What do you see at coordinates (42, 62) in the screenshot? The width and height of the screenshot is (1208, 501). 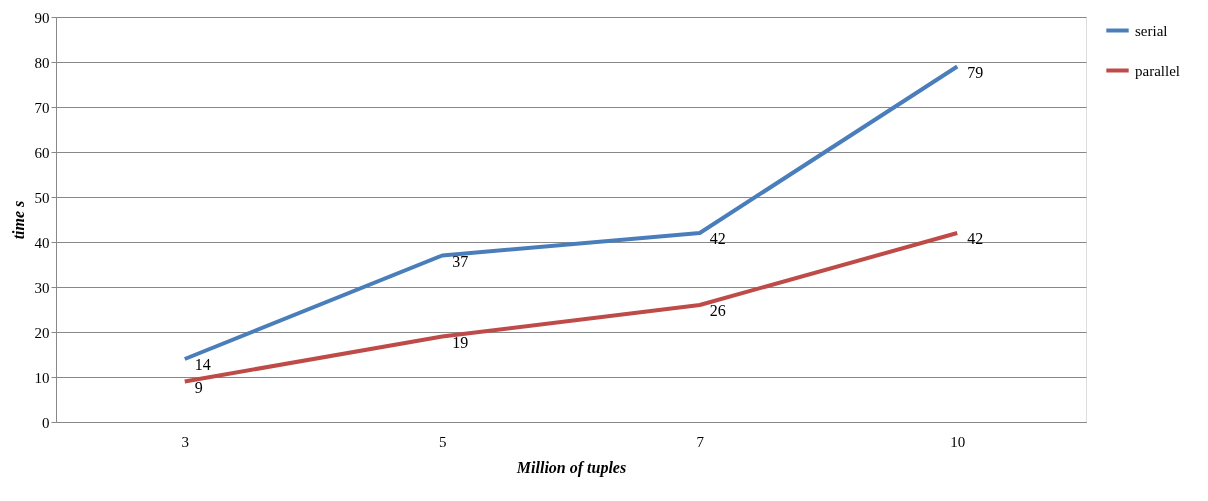 I see `y-tick-label: 80` at bounding box center [42, 62].